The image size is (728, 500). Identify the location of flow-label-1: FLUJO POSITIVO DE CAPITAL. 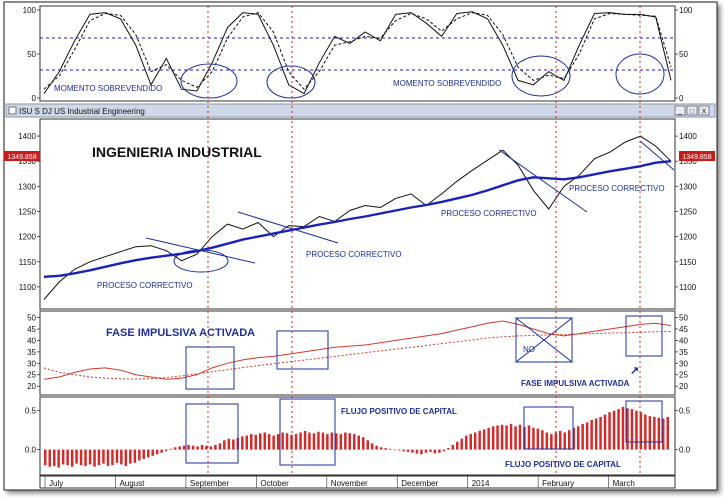
(399, 411).